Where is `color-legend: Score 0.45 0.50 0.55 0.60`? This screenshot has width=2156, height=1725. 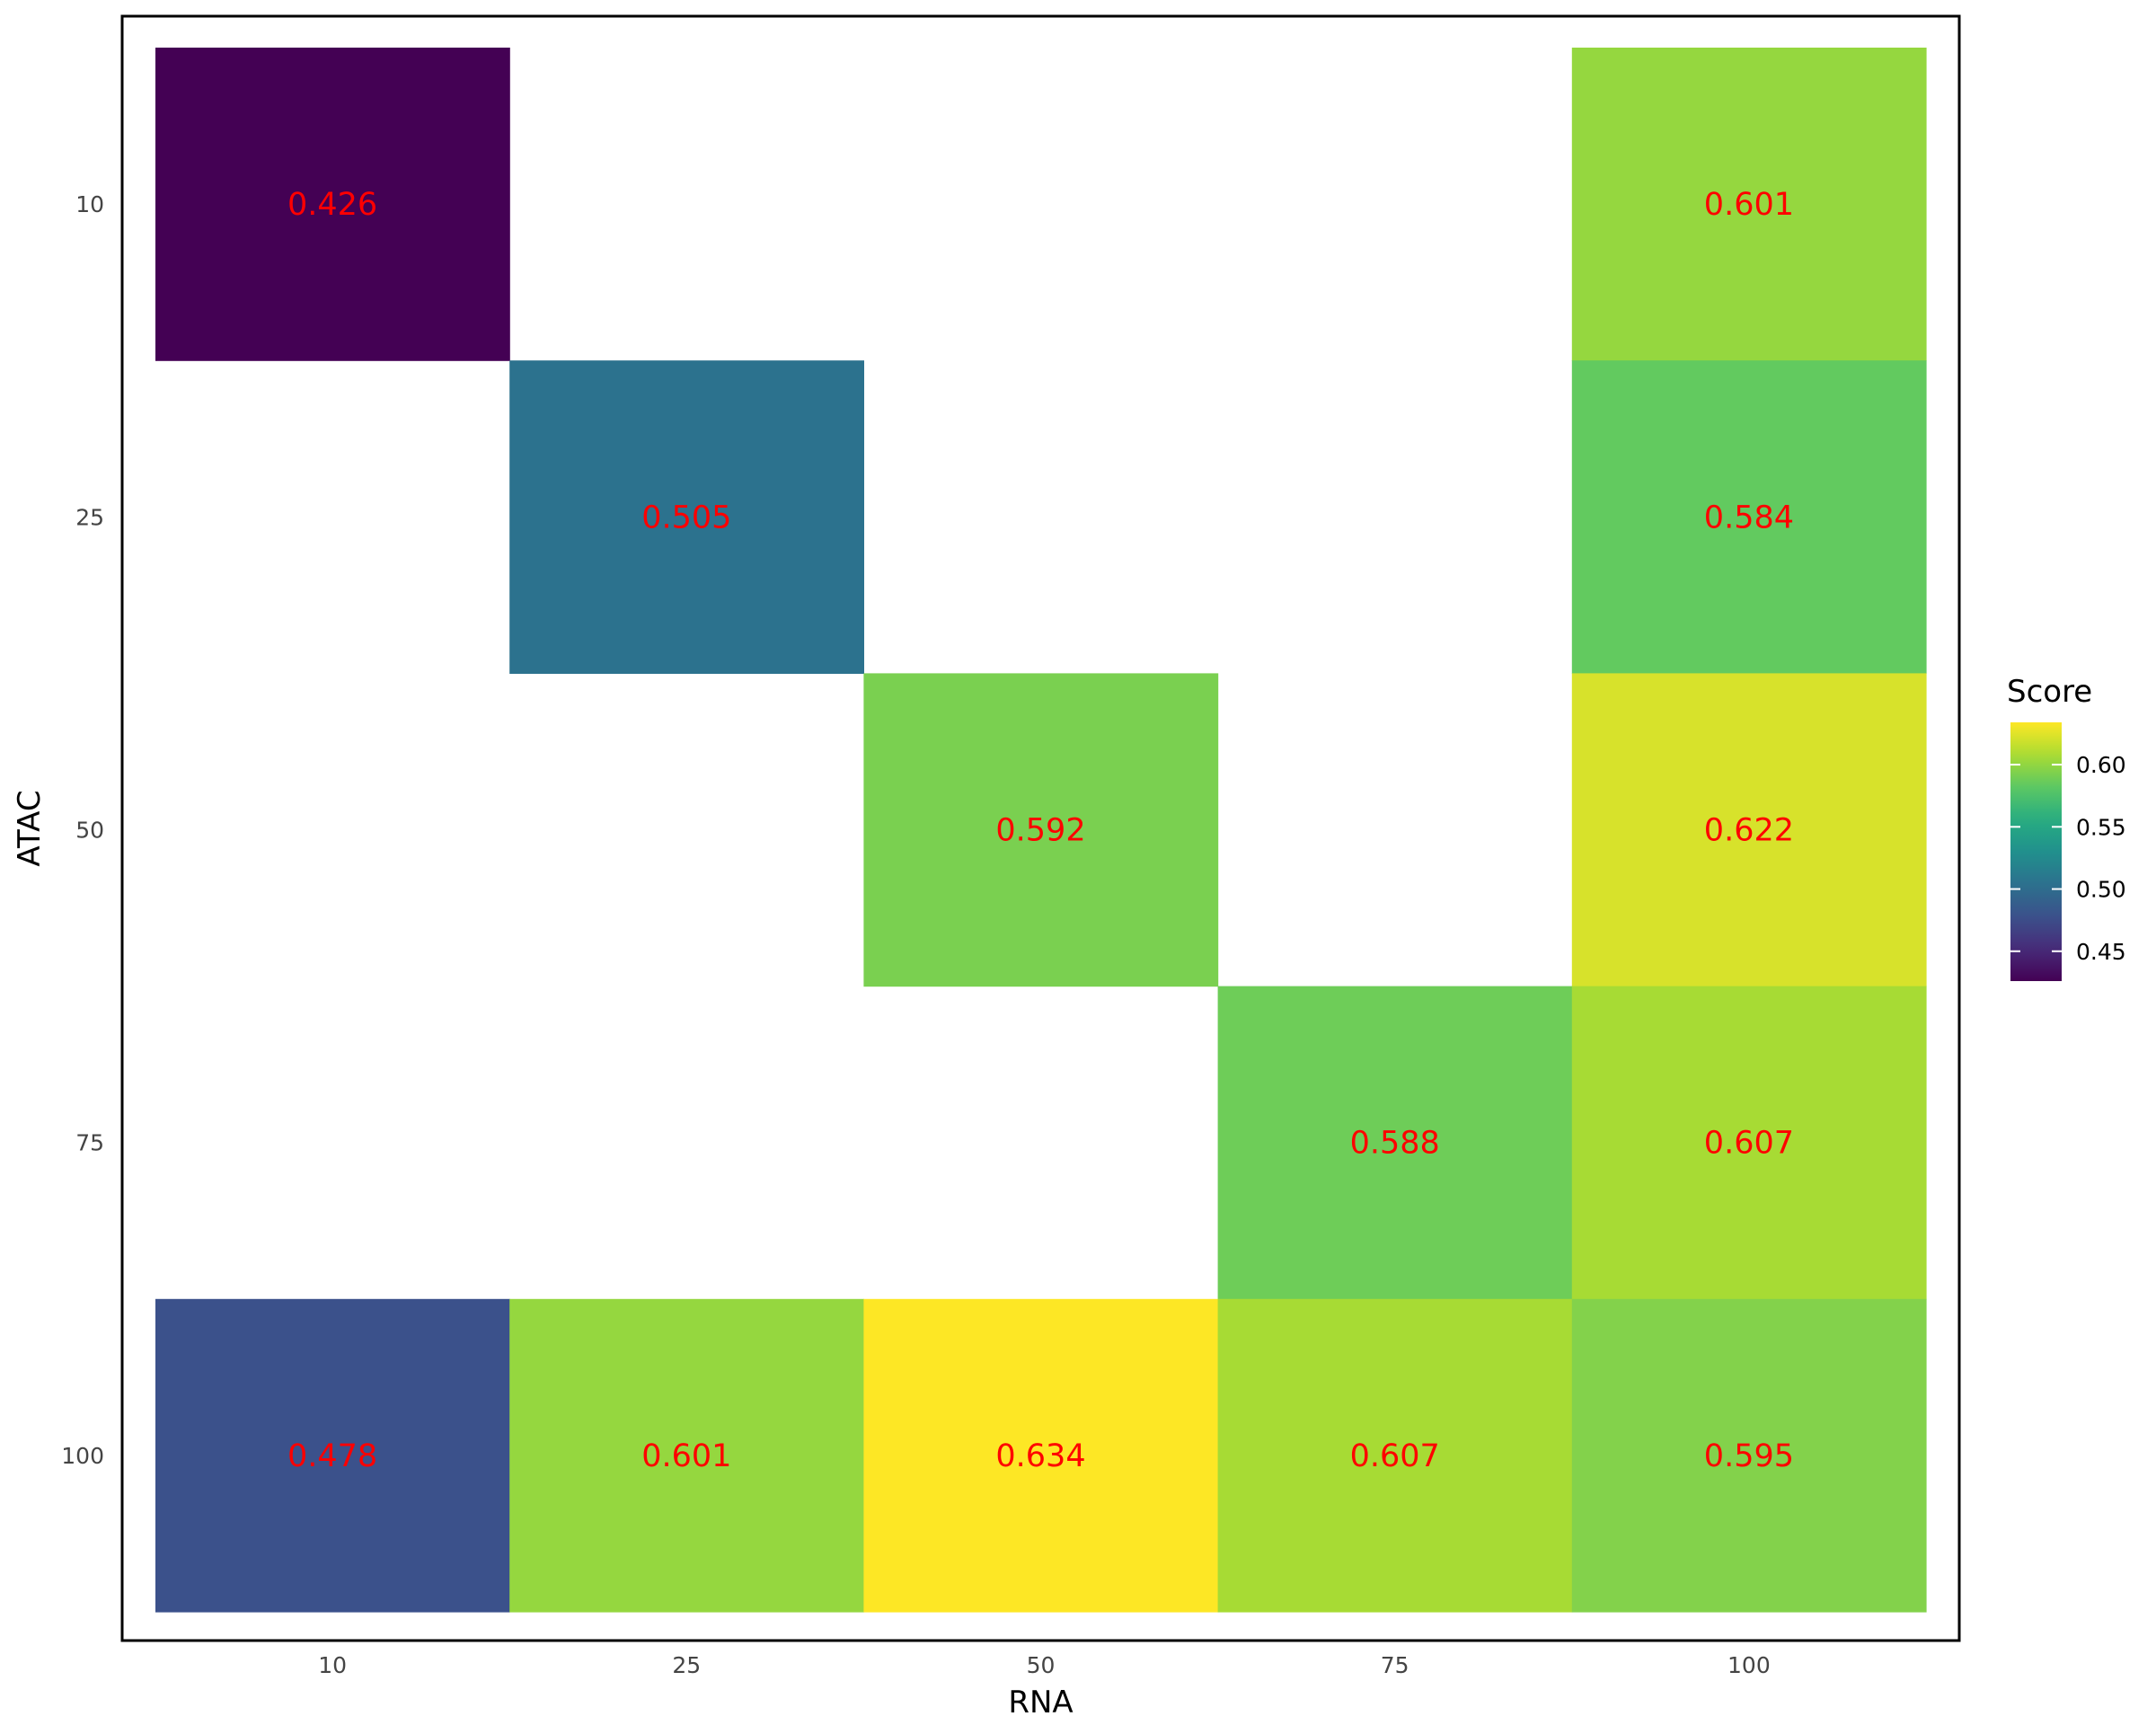
color-legend: Score 0.45 0.50 0.55 0.60 is located at coordinates (2066, 827).